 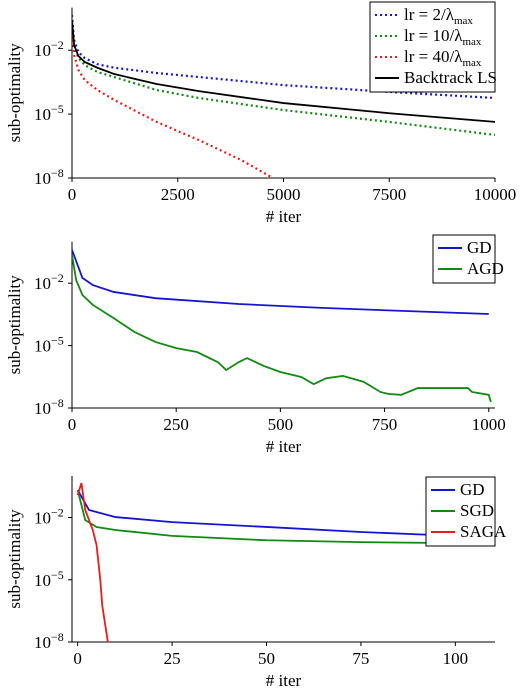 What do you see at coordinates (483, 531) in the screenshot?
I see `legend-label: SAGA` at bounding box center [483, 531].